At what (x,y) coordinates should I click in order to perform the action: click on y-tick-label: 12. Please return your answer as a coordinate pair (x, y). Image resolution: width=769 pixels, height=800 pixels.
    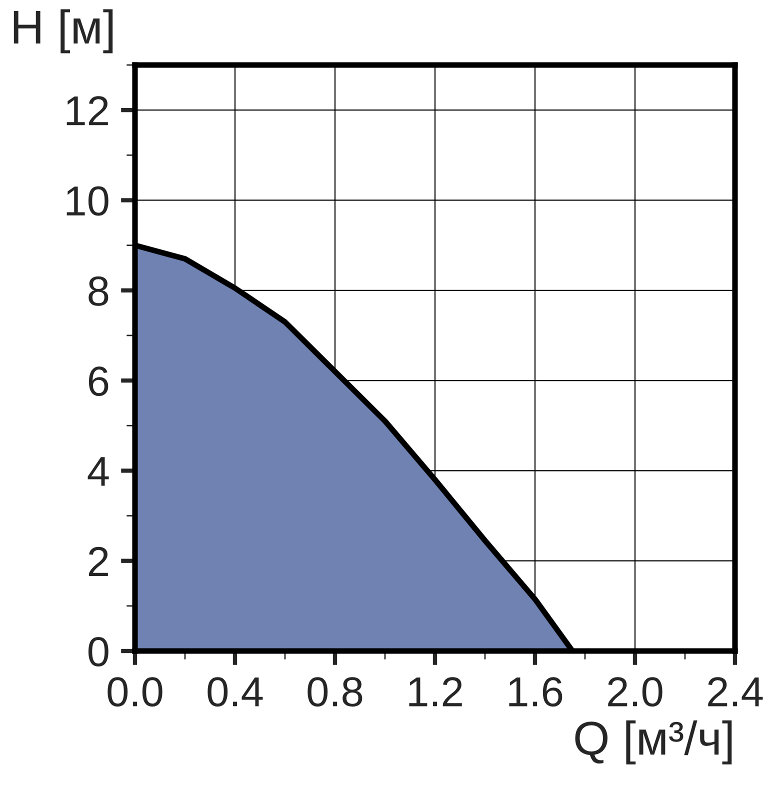
    Looking at the image, I should click on (87, 111).